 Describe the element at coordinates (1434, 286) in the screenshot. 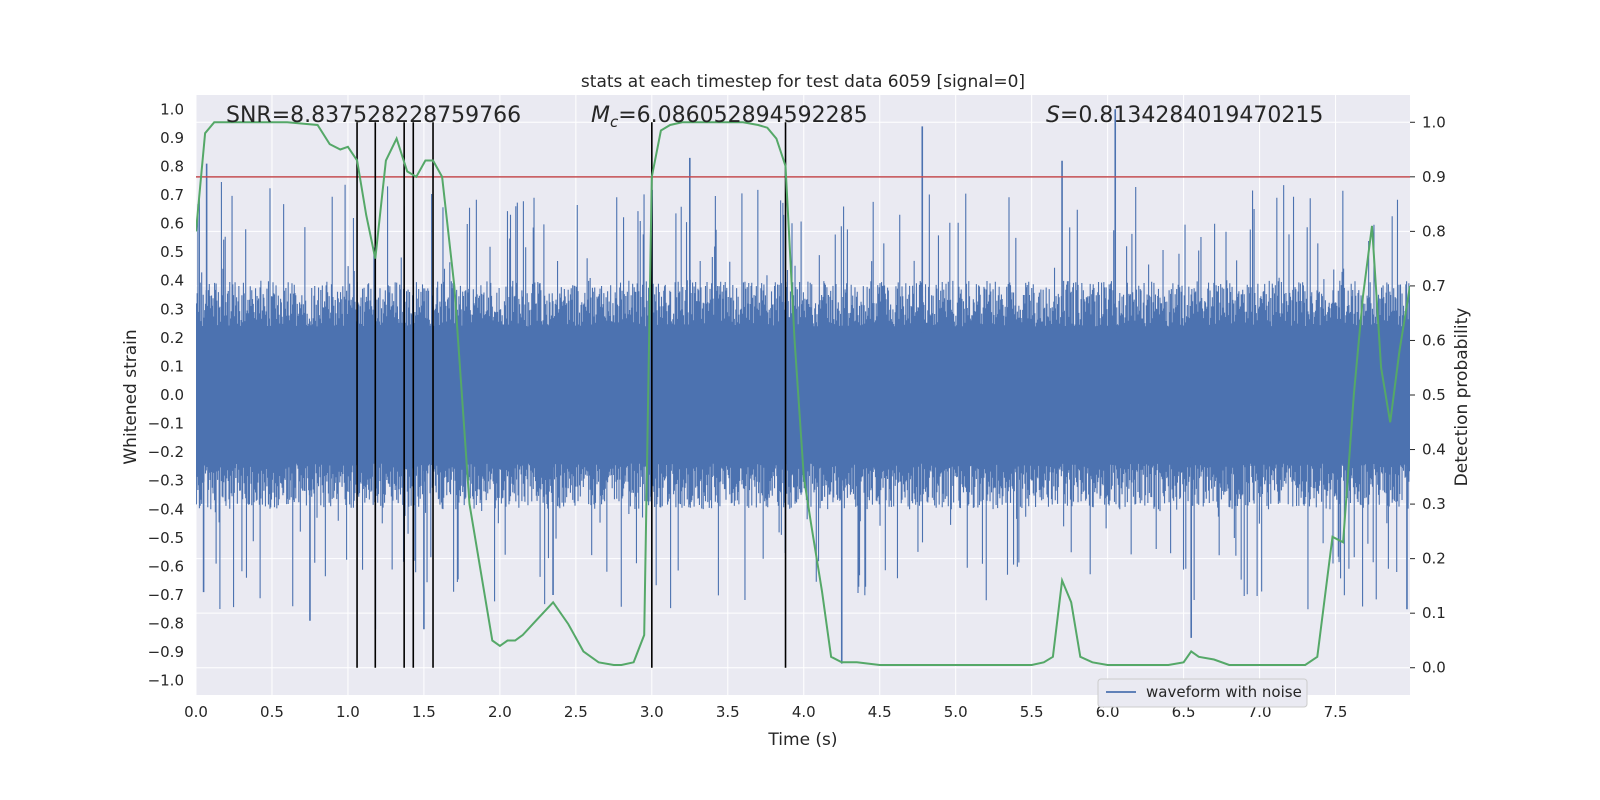

I see `y-right-tick-label: 0.7` at that location.